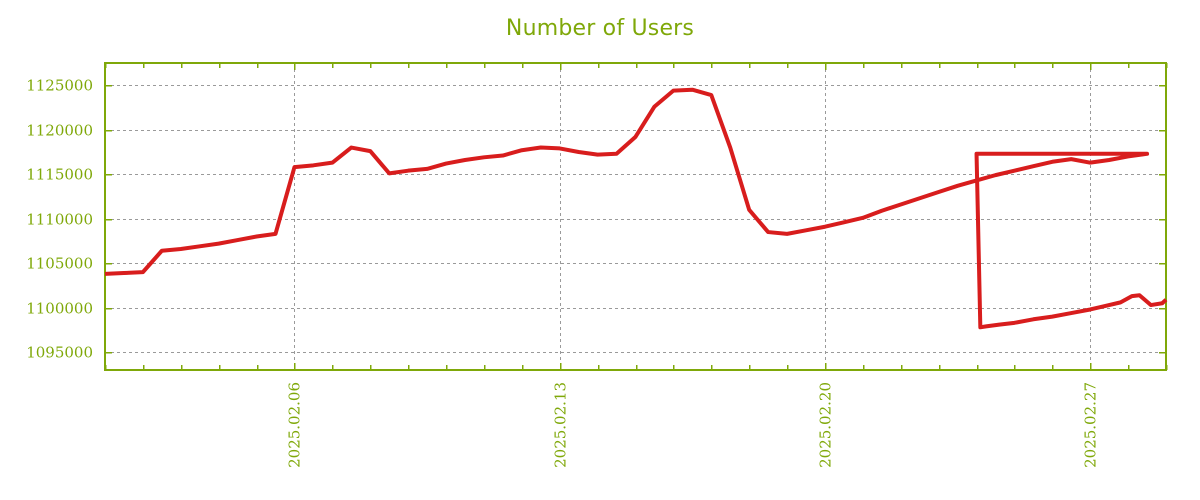 The image size is (1200, 500). What do you see at coordinates (59, 264) in the screenshot?
I see `y-axis-tick-label: 1105000` at bounding box center [59, 264].